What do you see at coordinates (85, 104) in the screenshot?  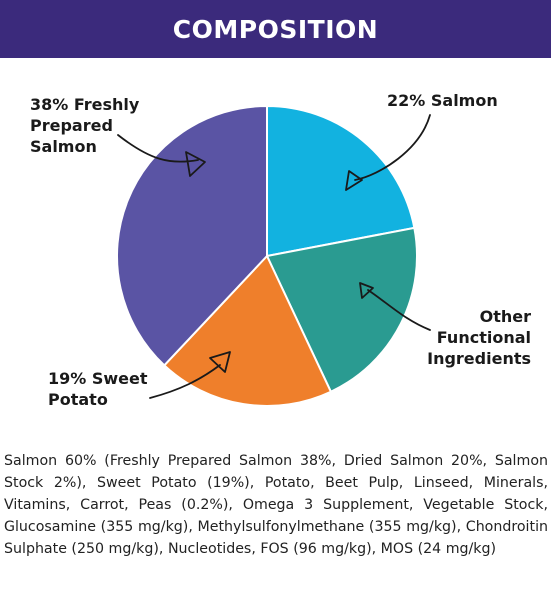 I see `label-line: 38% Freshly` at bounding box center [85, 104].